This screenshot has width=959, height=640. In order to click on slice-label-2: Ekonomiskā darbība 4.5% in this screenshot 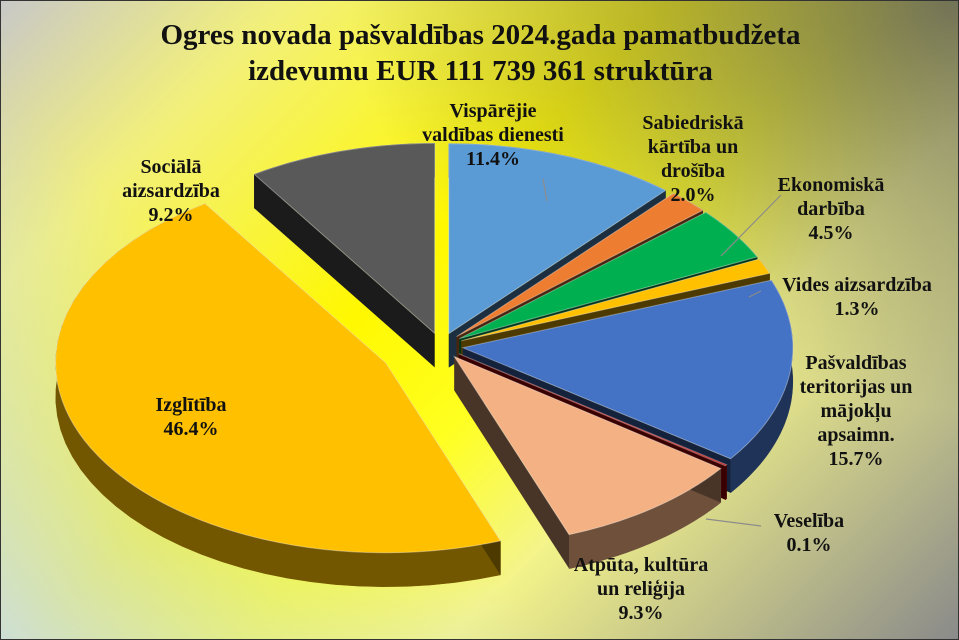, I will do `click(831, 209)`.